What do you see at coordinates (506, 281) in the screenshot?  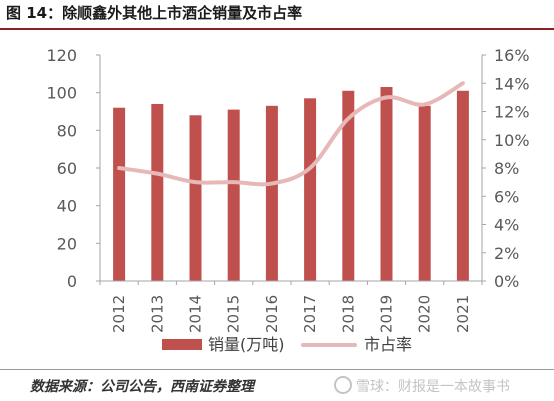 I see `y-right-tick-label: 0%` at bounding box center [506, 281].